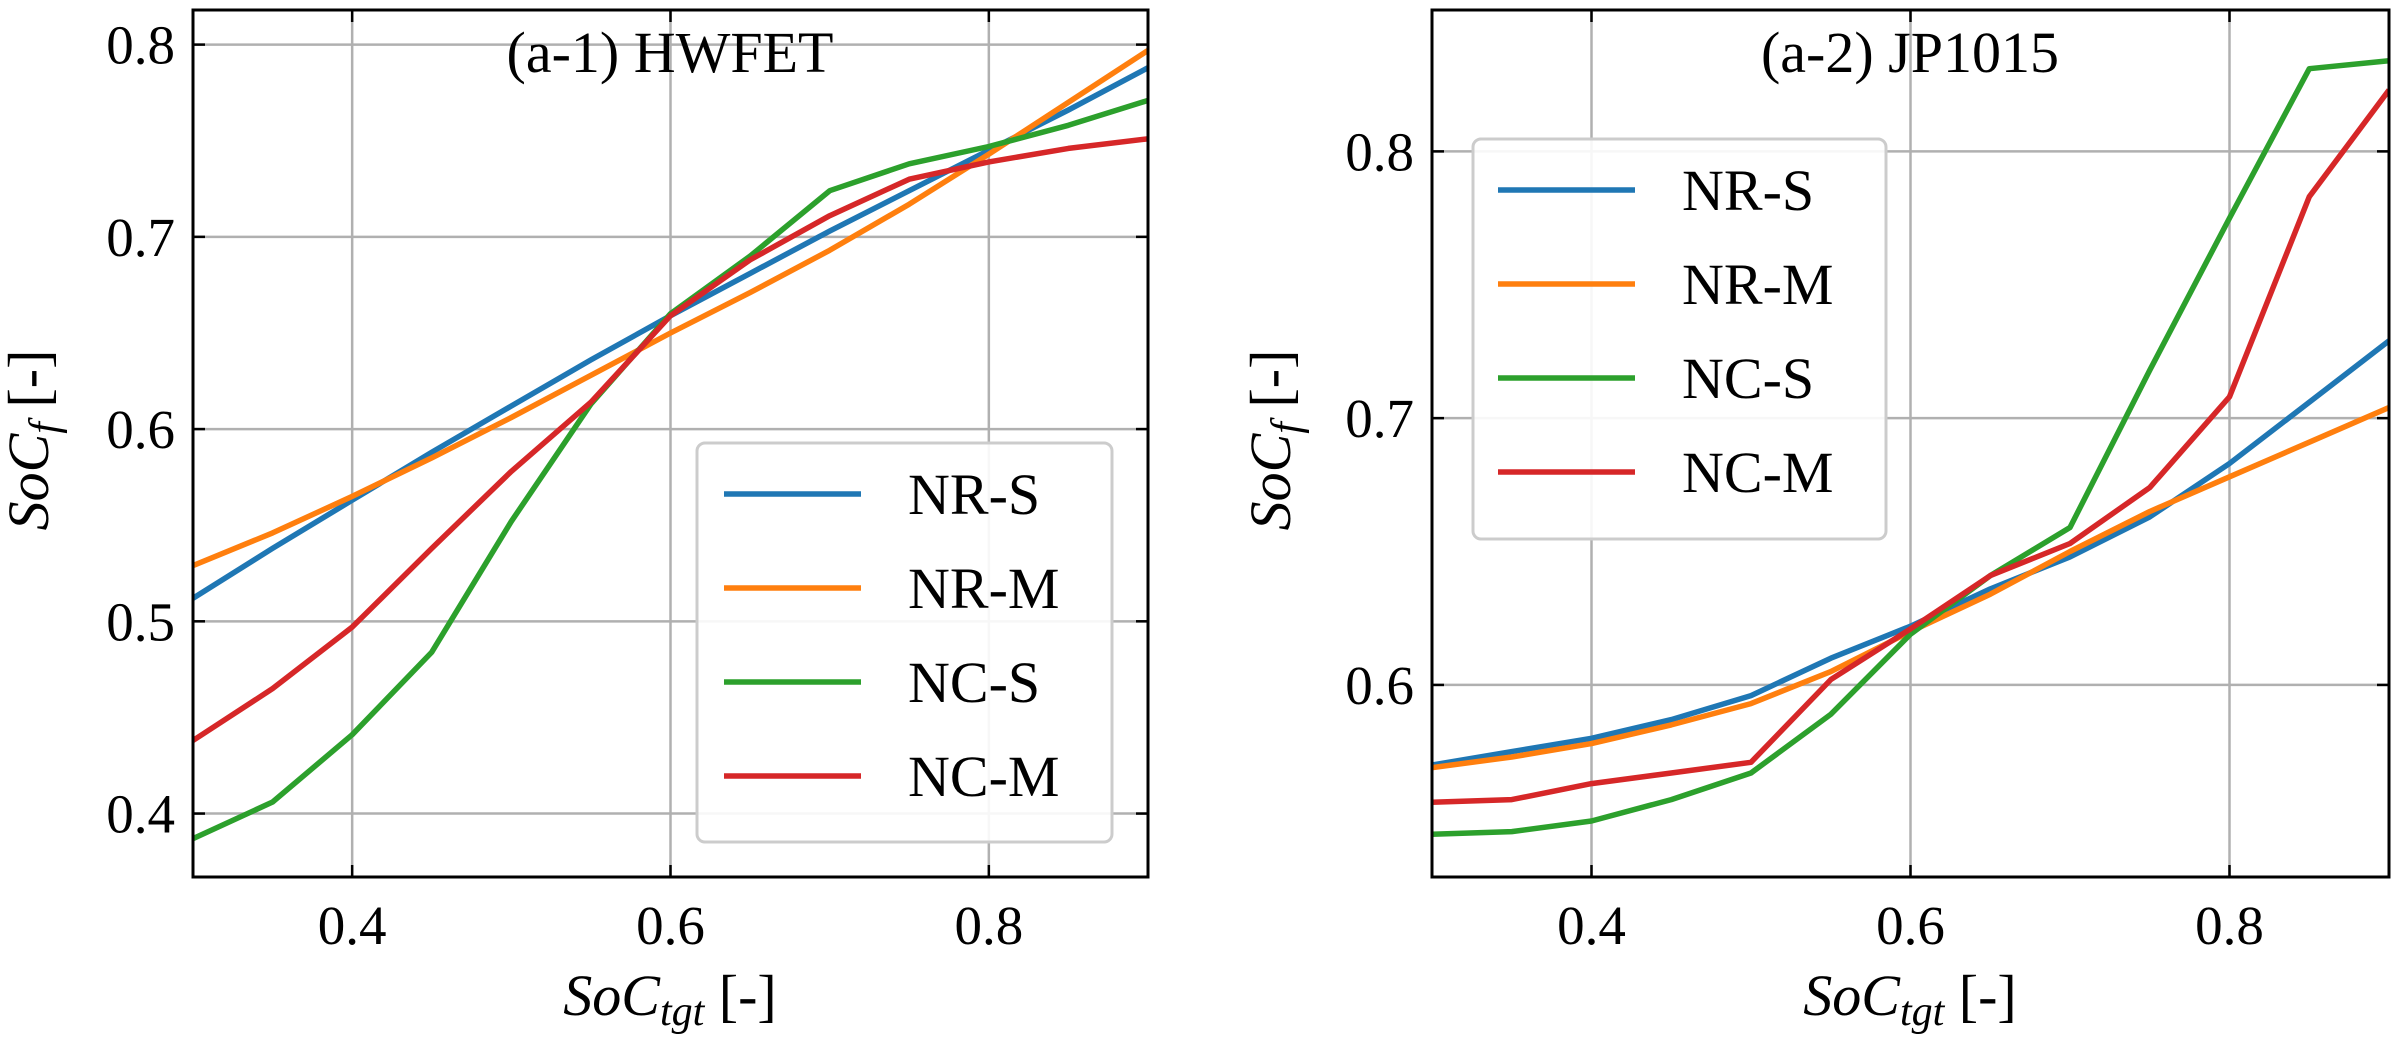 The width and height of the screenshot is (2400, 1050). What do you see at coordinates (670, 52) in the screenshot?
I see `panel-title: (a-1) HWFET` at bounding box center [670, 52].